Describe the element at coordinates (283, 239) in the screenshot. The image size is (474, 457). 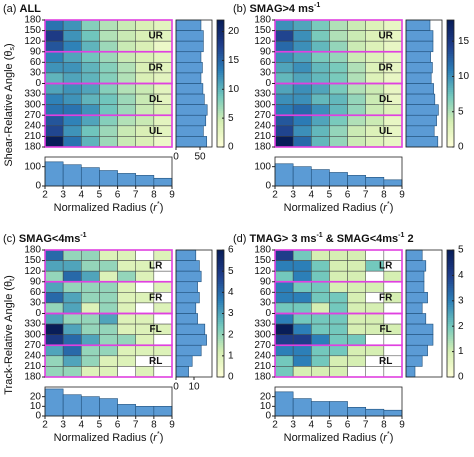
I see `panel-title-part: TMAG> 3 ms` at that location.